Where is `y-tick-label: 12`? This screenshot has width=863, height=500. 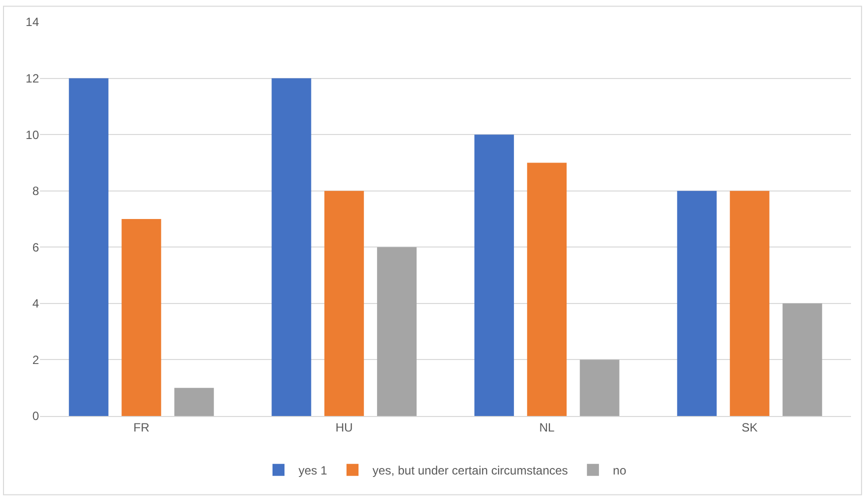
y-tick-label: 12 is located at coordinates (33, 78).